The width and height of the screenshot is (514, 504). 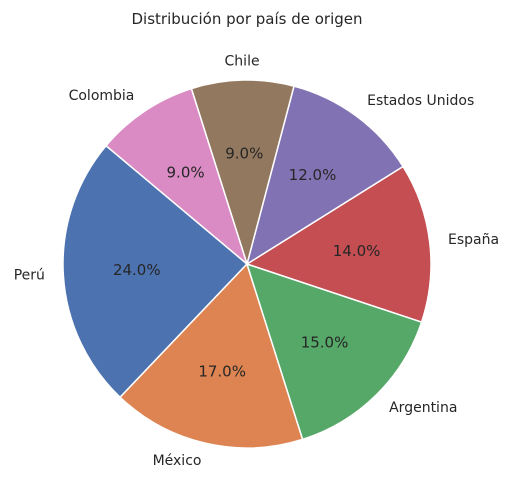 I want to click on category-label: Colombia, so click(x=102, y=96).